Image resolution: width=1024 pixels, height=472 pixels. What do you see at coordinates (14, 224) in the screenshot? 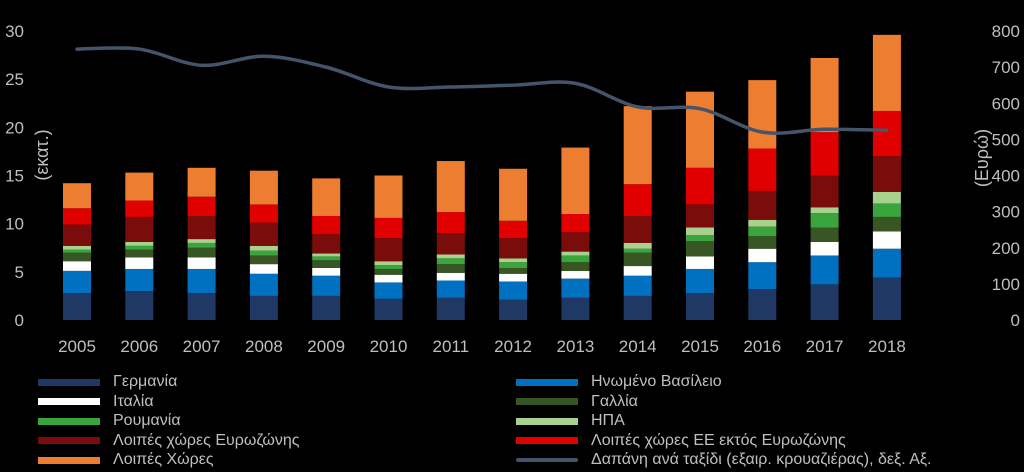
I see `y-tick-left: 10` at bounding box center [14, 224].